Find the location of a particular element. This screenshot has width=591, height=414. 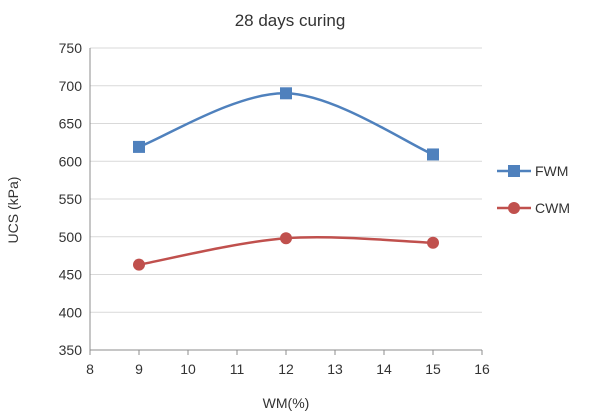

legend-marker-cwm is located at coordinates (514, 208).